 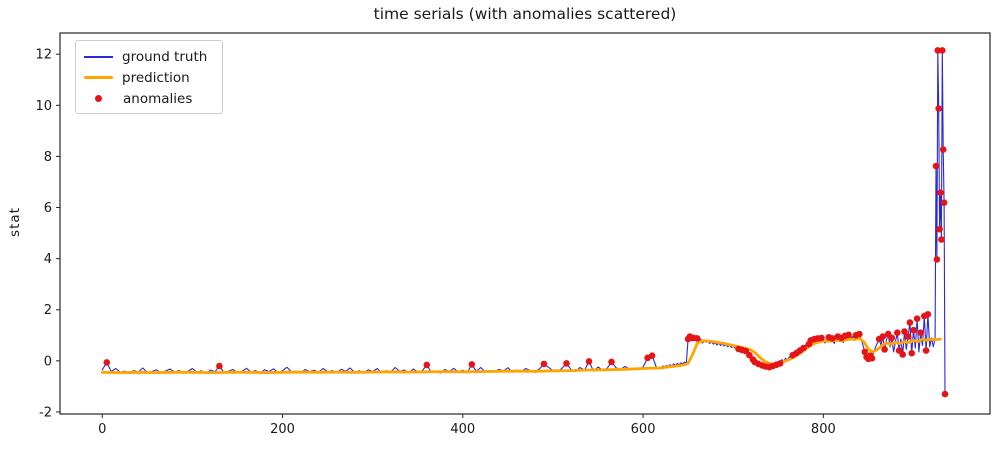 I want to click on legend-label-prediction: prediction, so click(x=156, y=77).